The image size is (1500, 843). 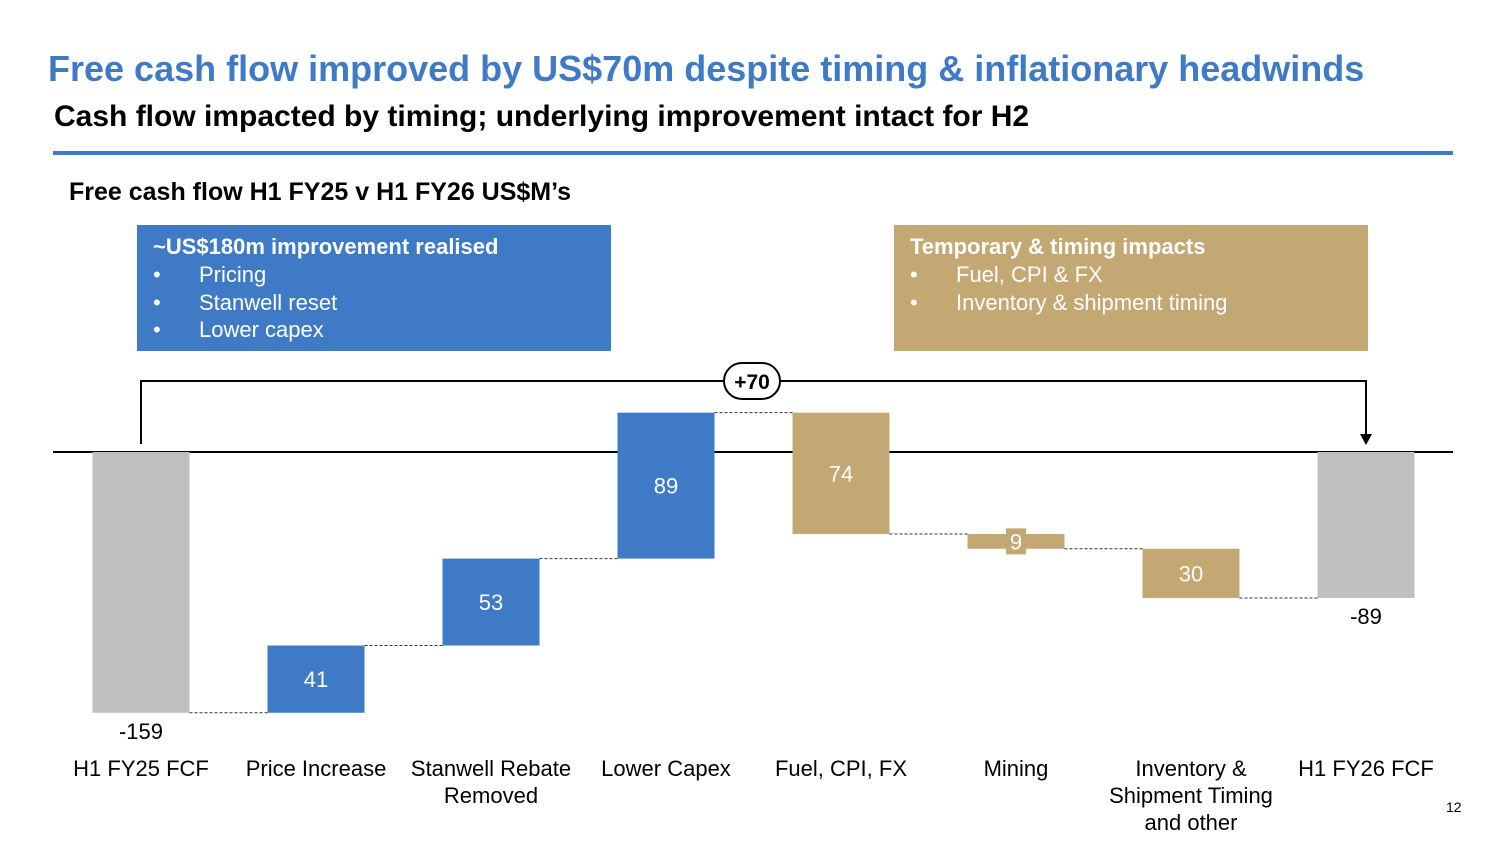 I want to click on category-tick-label: Removed, so click(x=491, y=795).